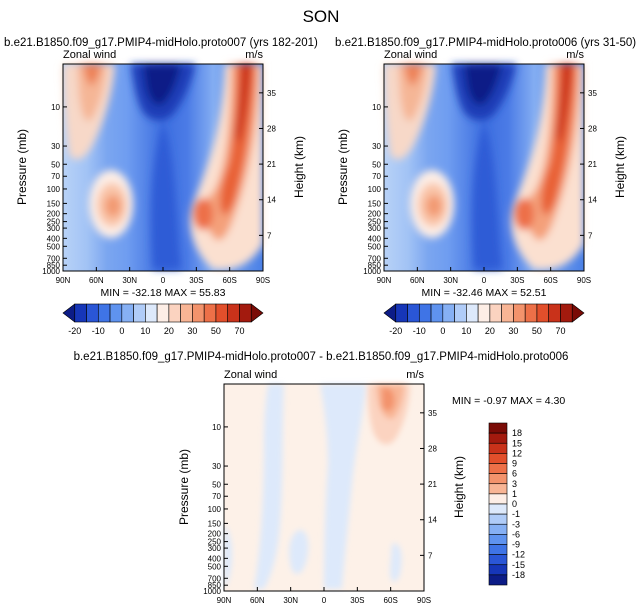 The image size is (642, 610). Describe the element at coordinates (263, 280) in the screenshot. I see `x-tick-label: 90S` at that location.